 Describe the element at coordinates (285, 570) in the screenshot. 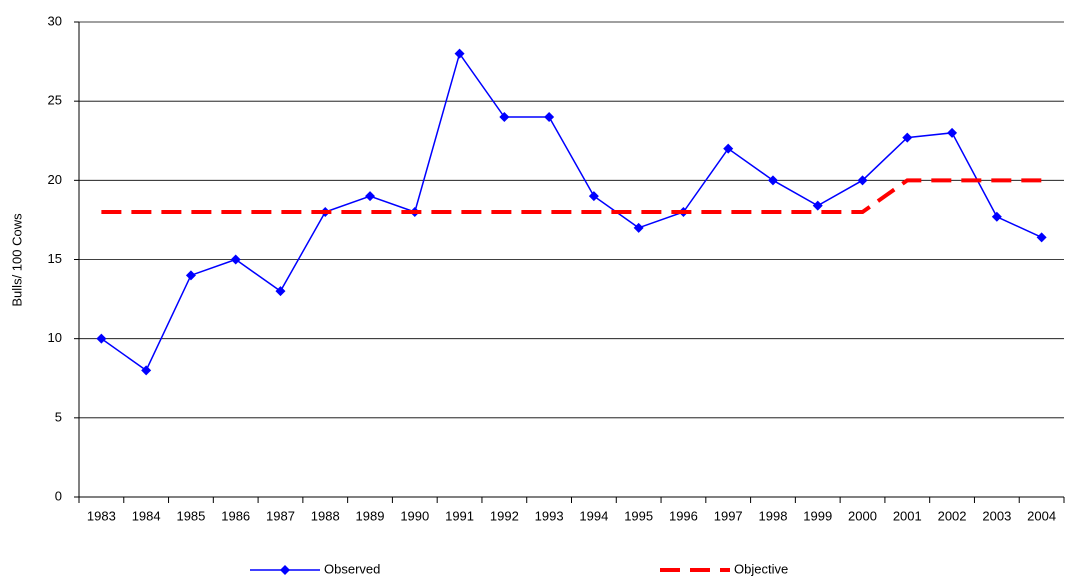

I see `legend-marker` at that location.